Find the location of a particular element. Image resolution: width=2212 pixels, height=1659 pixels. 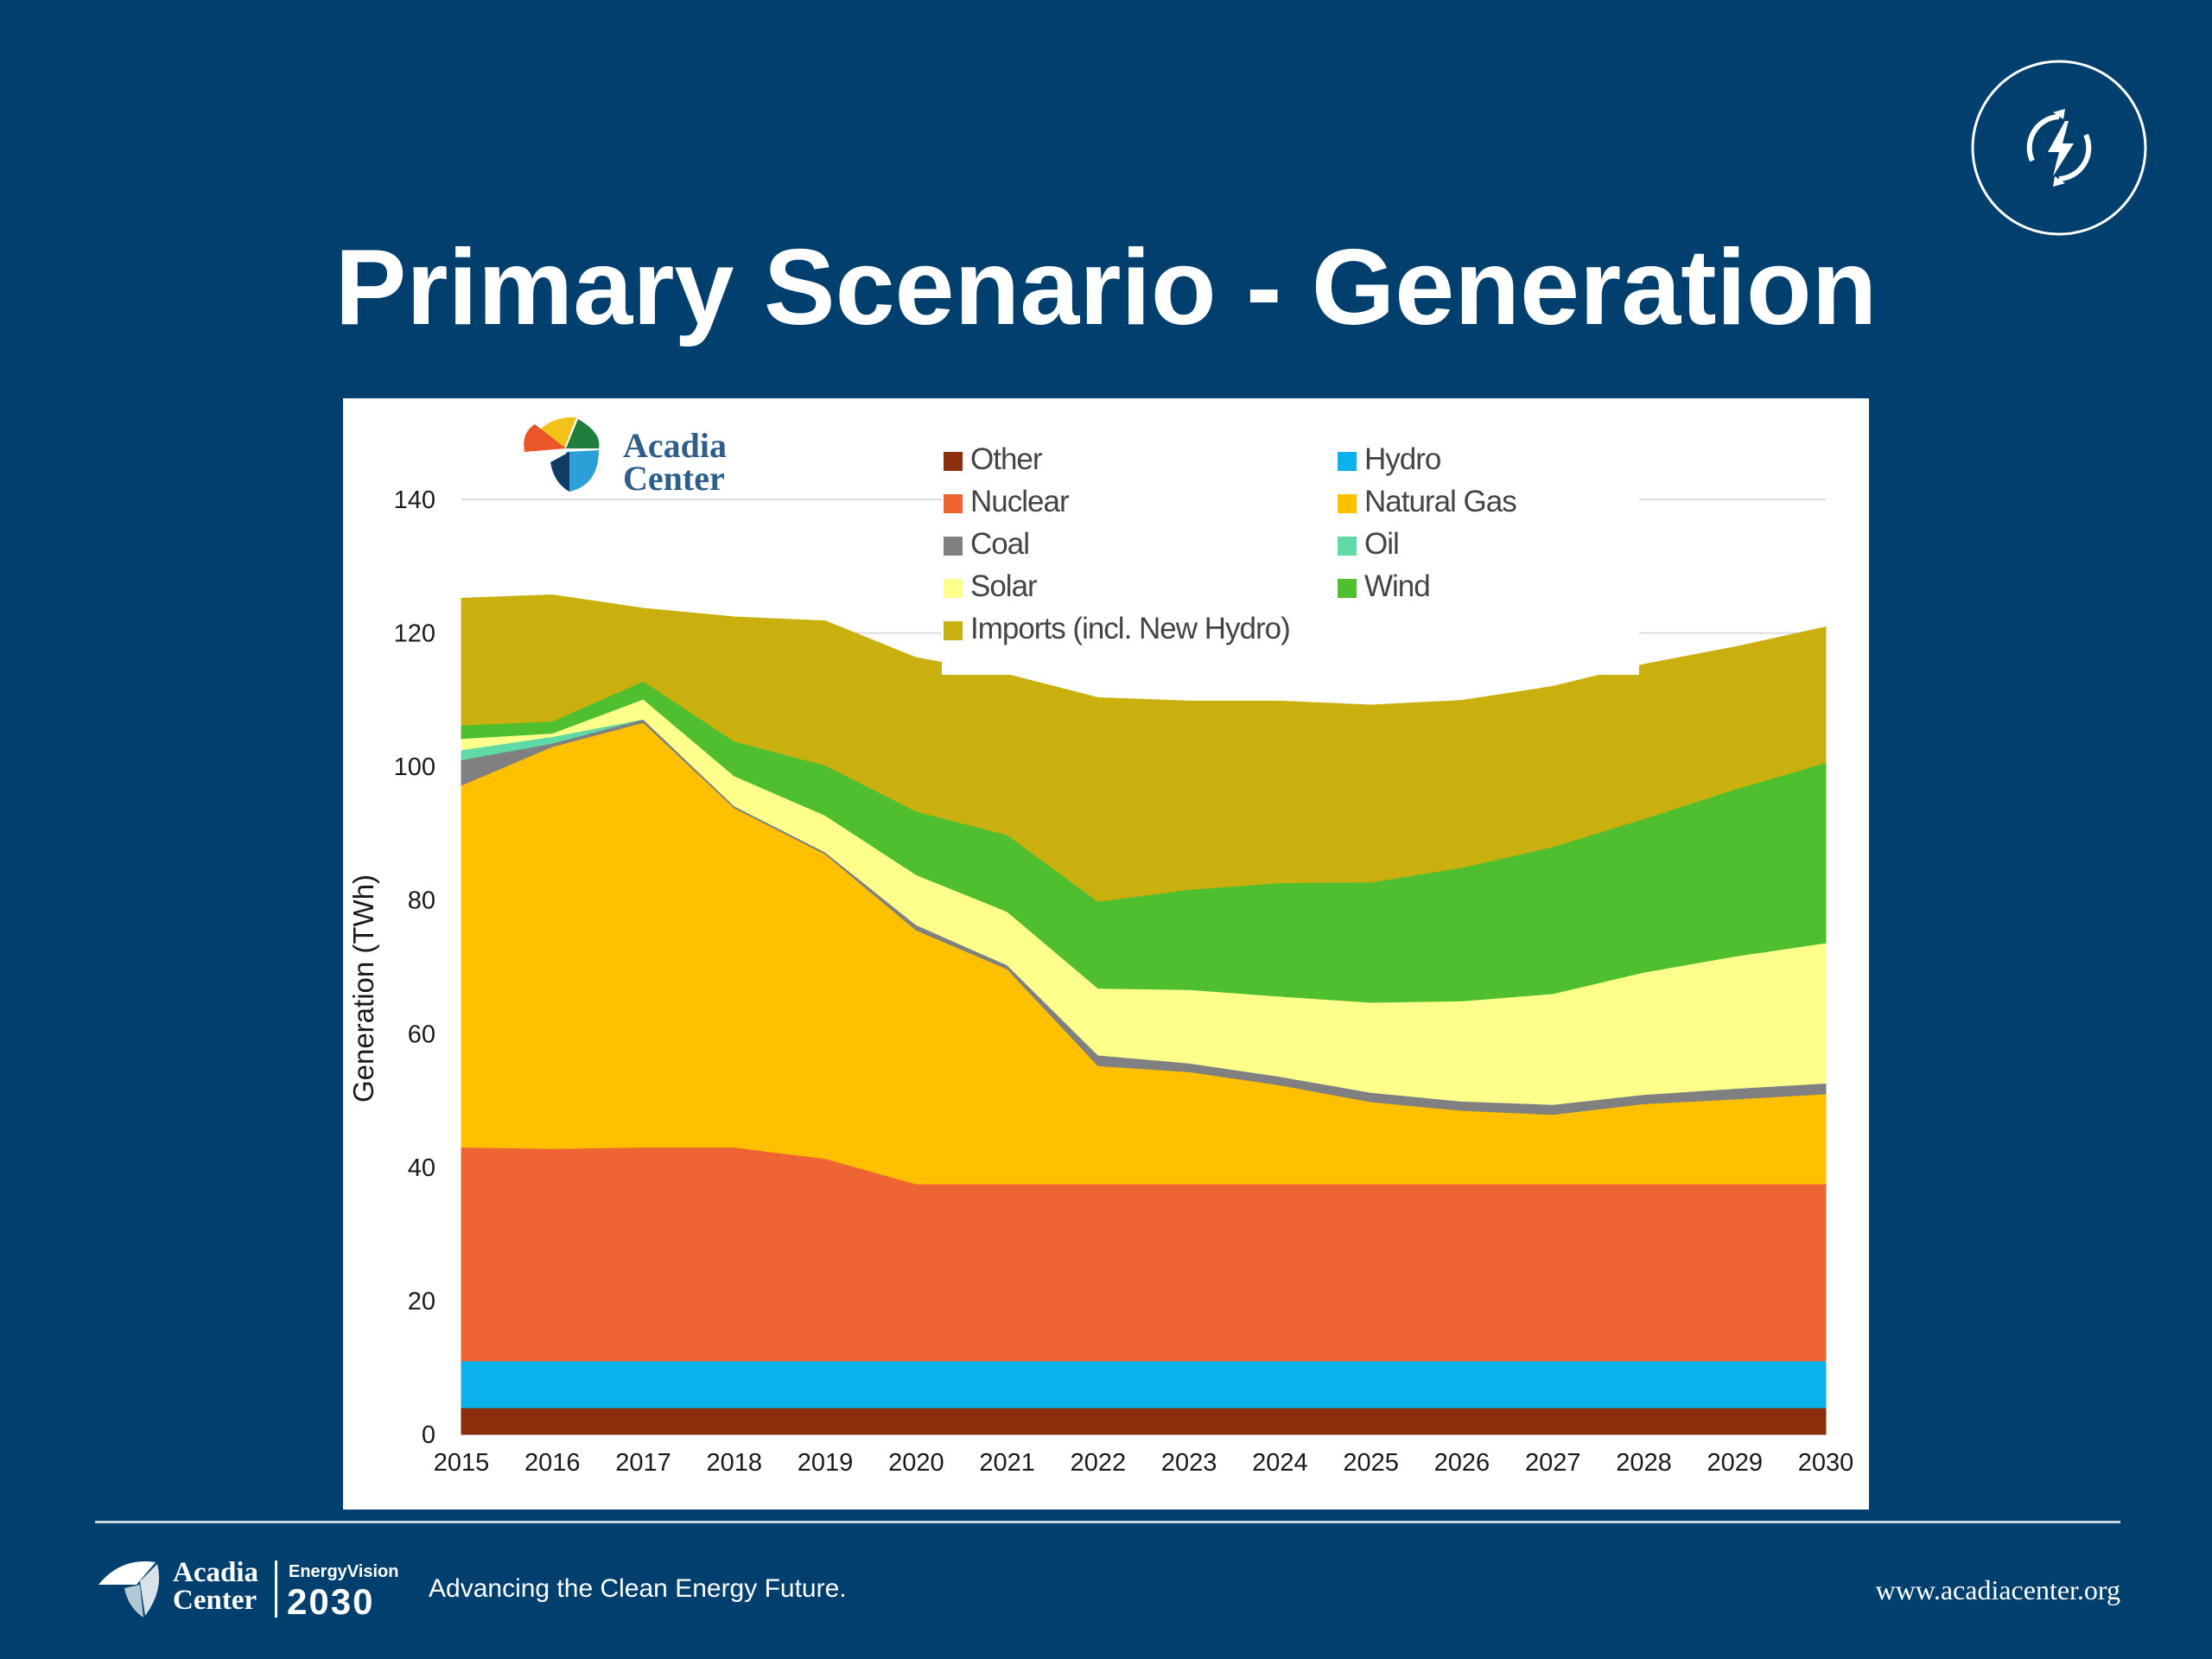

footer-program-year: 2030 is located at coordinates (331, 1601).